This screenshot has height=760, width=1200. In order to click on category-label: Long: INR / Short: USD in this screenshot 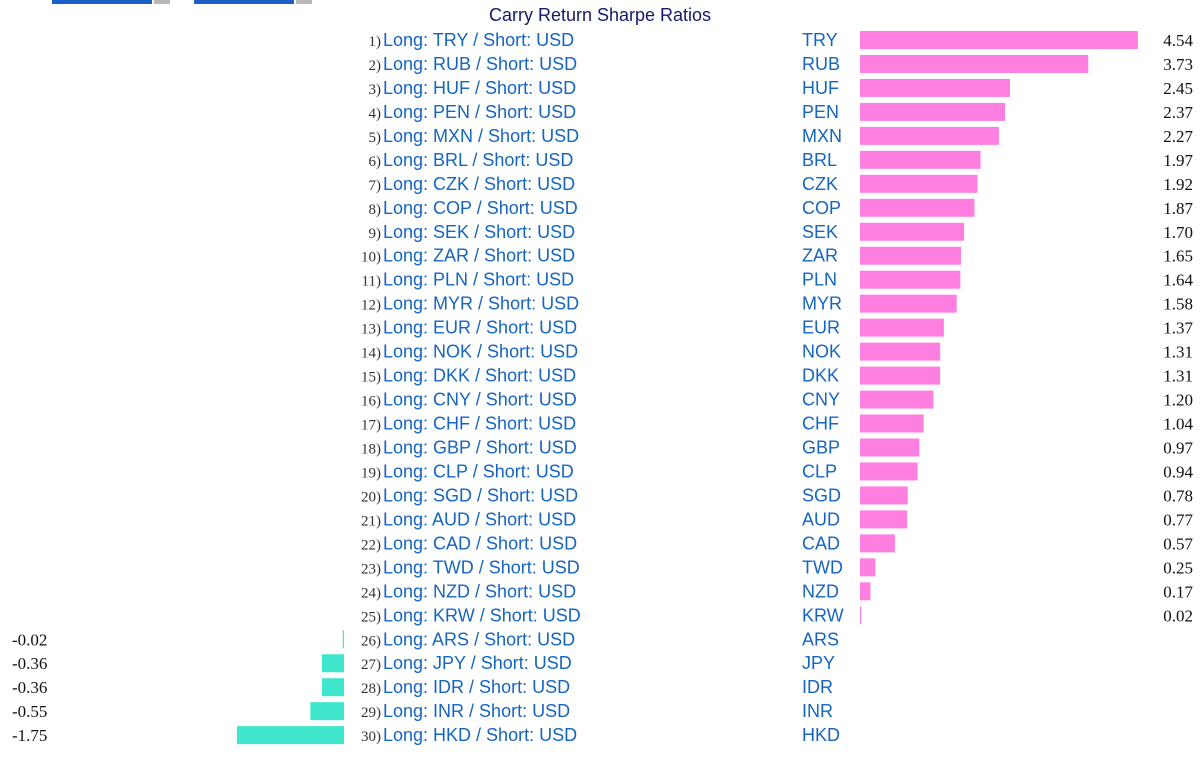, I will do `click(476, 711)`.